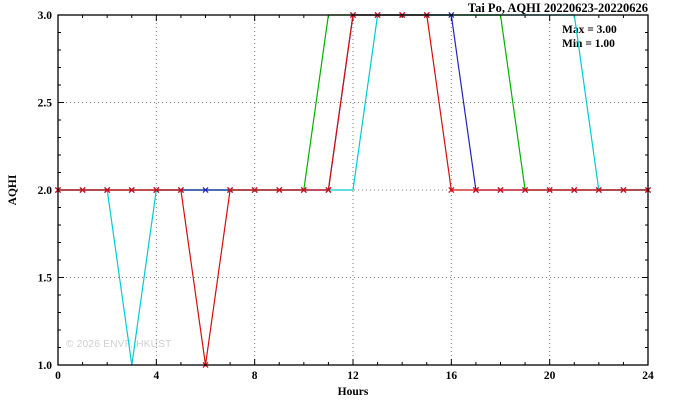  I want to click on legend-min-value: Min = 1.00, so click(588, 44).